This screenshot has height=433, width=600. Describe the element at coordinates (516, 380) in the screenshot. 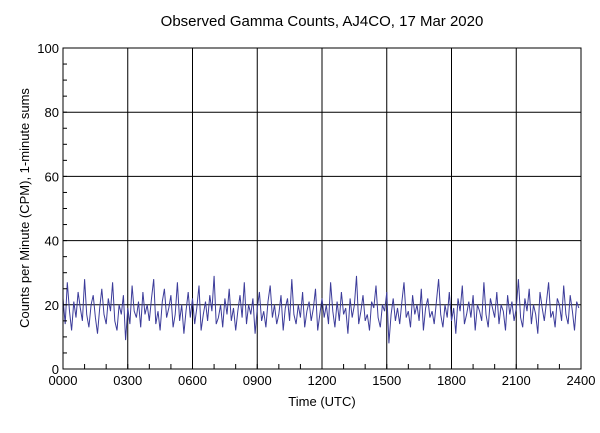

I see `x-tick-label: 2100` at that location.